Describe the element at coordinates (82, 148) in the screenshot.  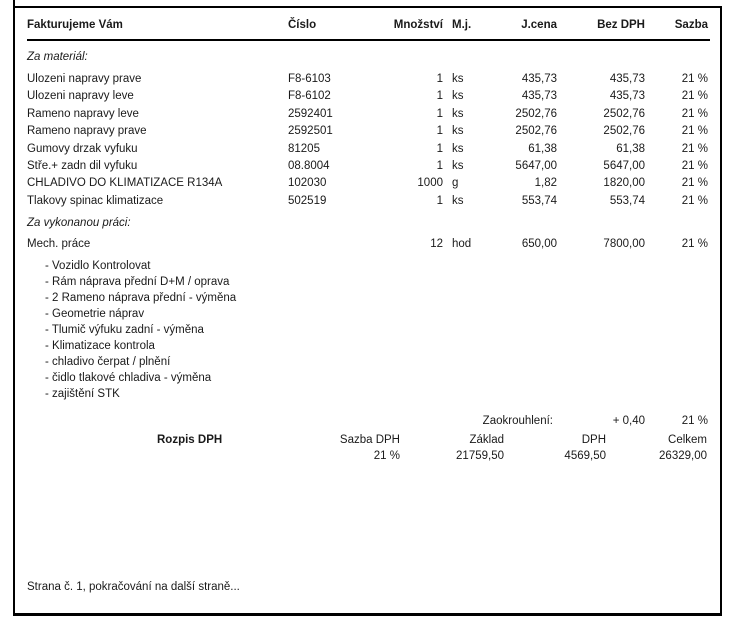
I see `item-name: Gumovy drzak vyfuku` at that location.